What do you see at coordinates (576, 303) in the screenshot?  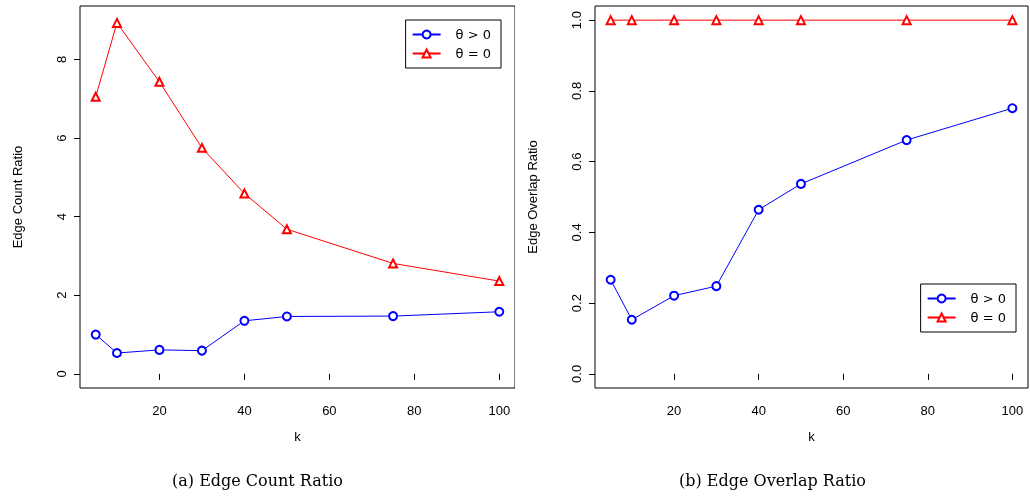 I see `y-tick-label: 0.2` at bounding box center [576, 303].